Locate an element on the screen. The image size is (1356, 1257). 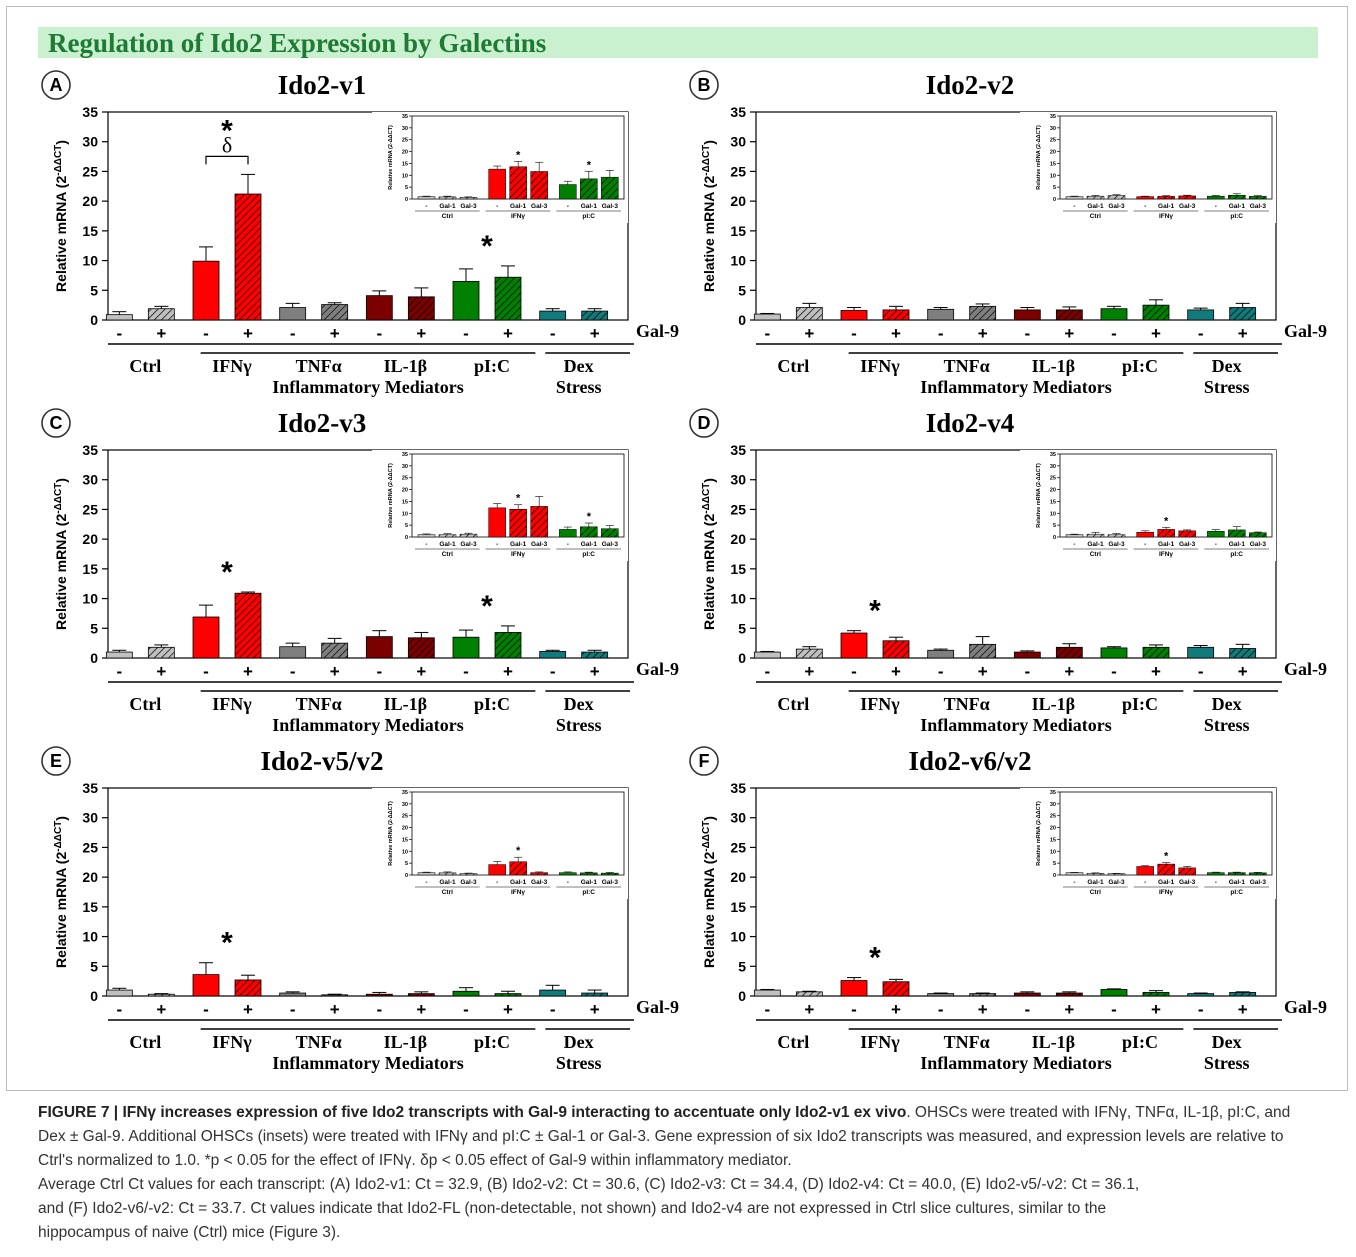
group-label-il-1: IL-1β is located at coordinates (406, 366).